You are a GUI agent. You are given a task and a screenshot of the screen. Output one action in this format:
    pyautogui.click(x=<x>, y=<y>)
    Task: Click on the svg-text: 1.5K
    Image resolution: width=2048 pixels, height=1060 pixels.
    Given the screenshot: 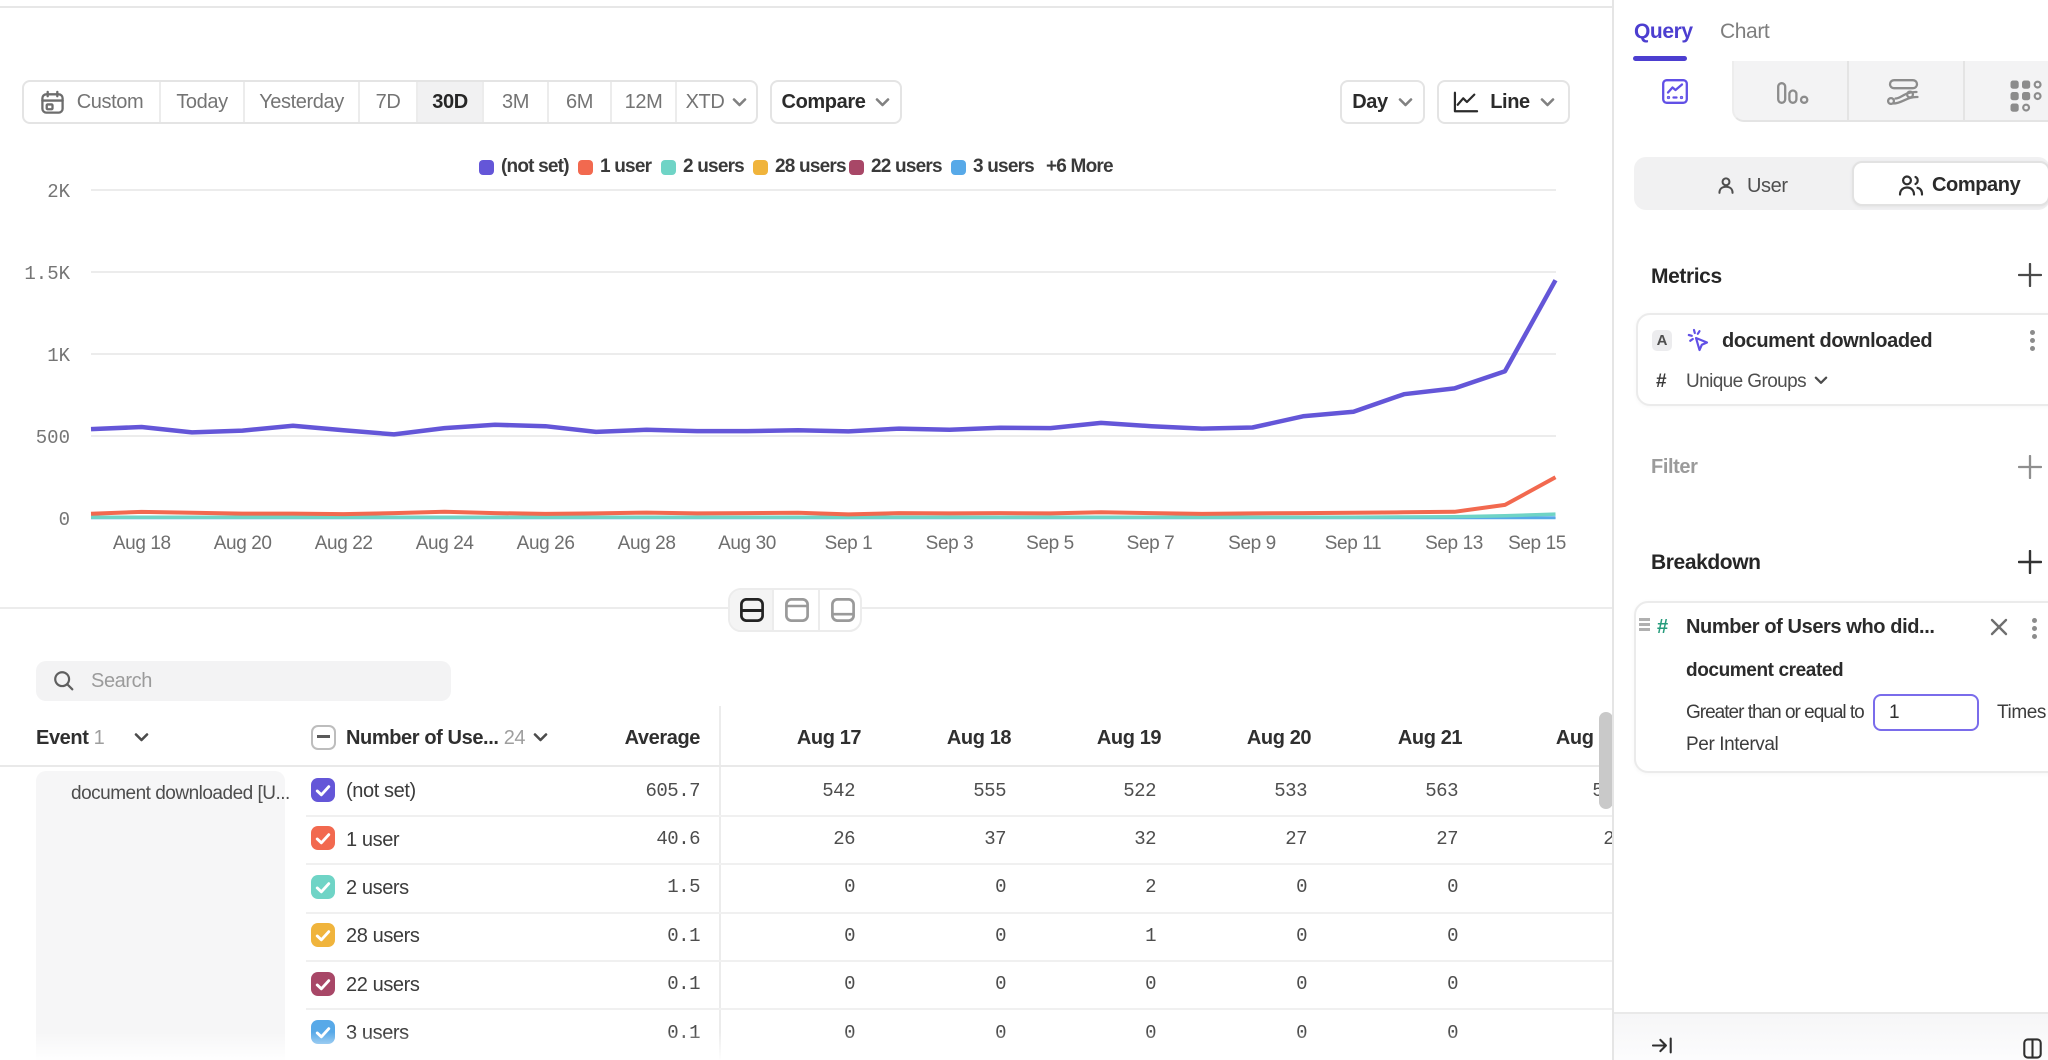 What is the action you would take?
    pyautogui.click(x=47, y=274)
    